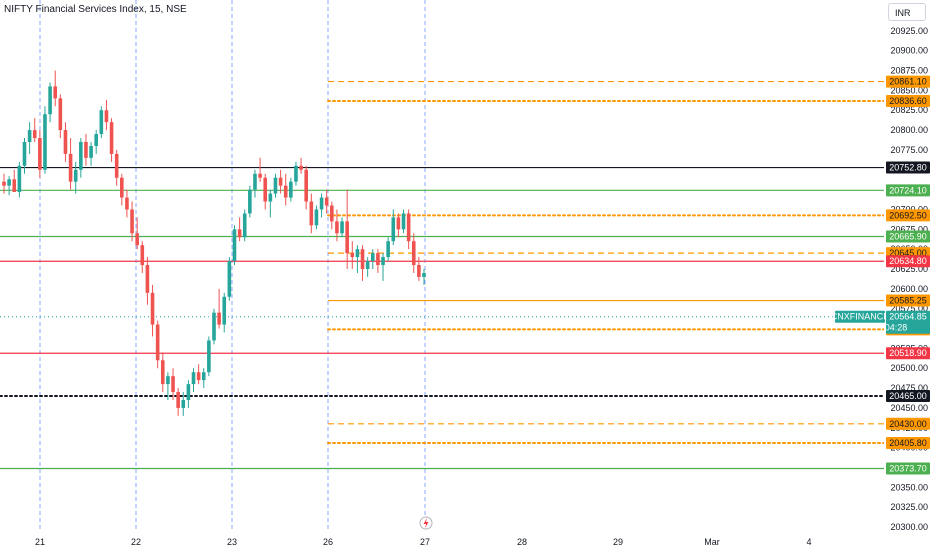  I want to click on time-axis: 21 22 23 26 27 28 29 Mar 4, so click(423, 542).